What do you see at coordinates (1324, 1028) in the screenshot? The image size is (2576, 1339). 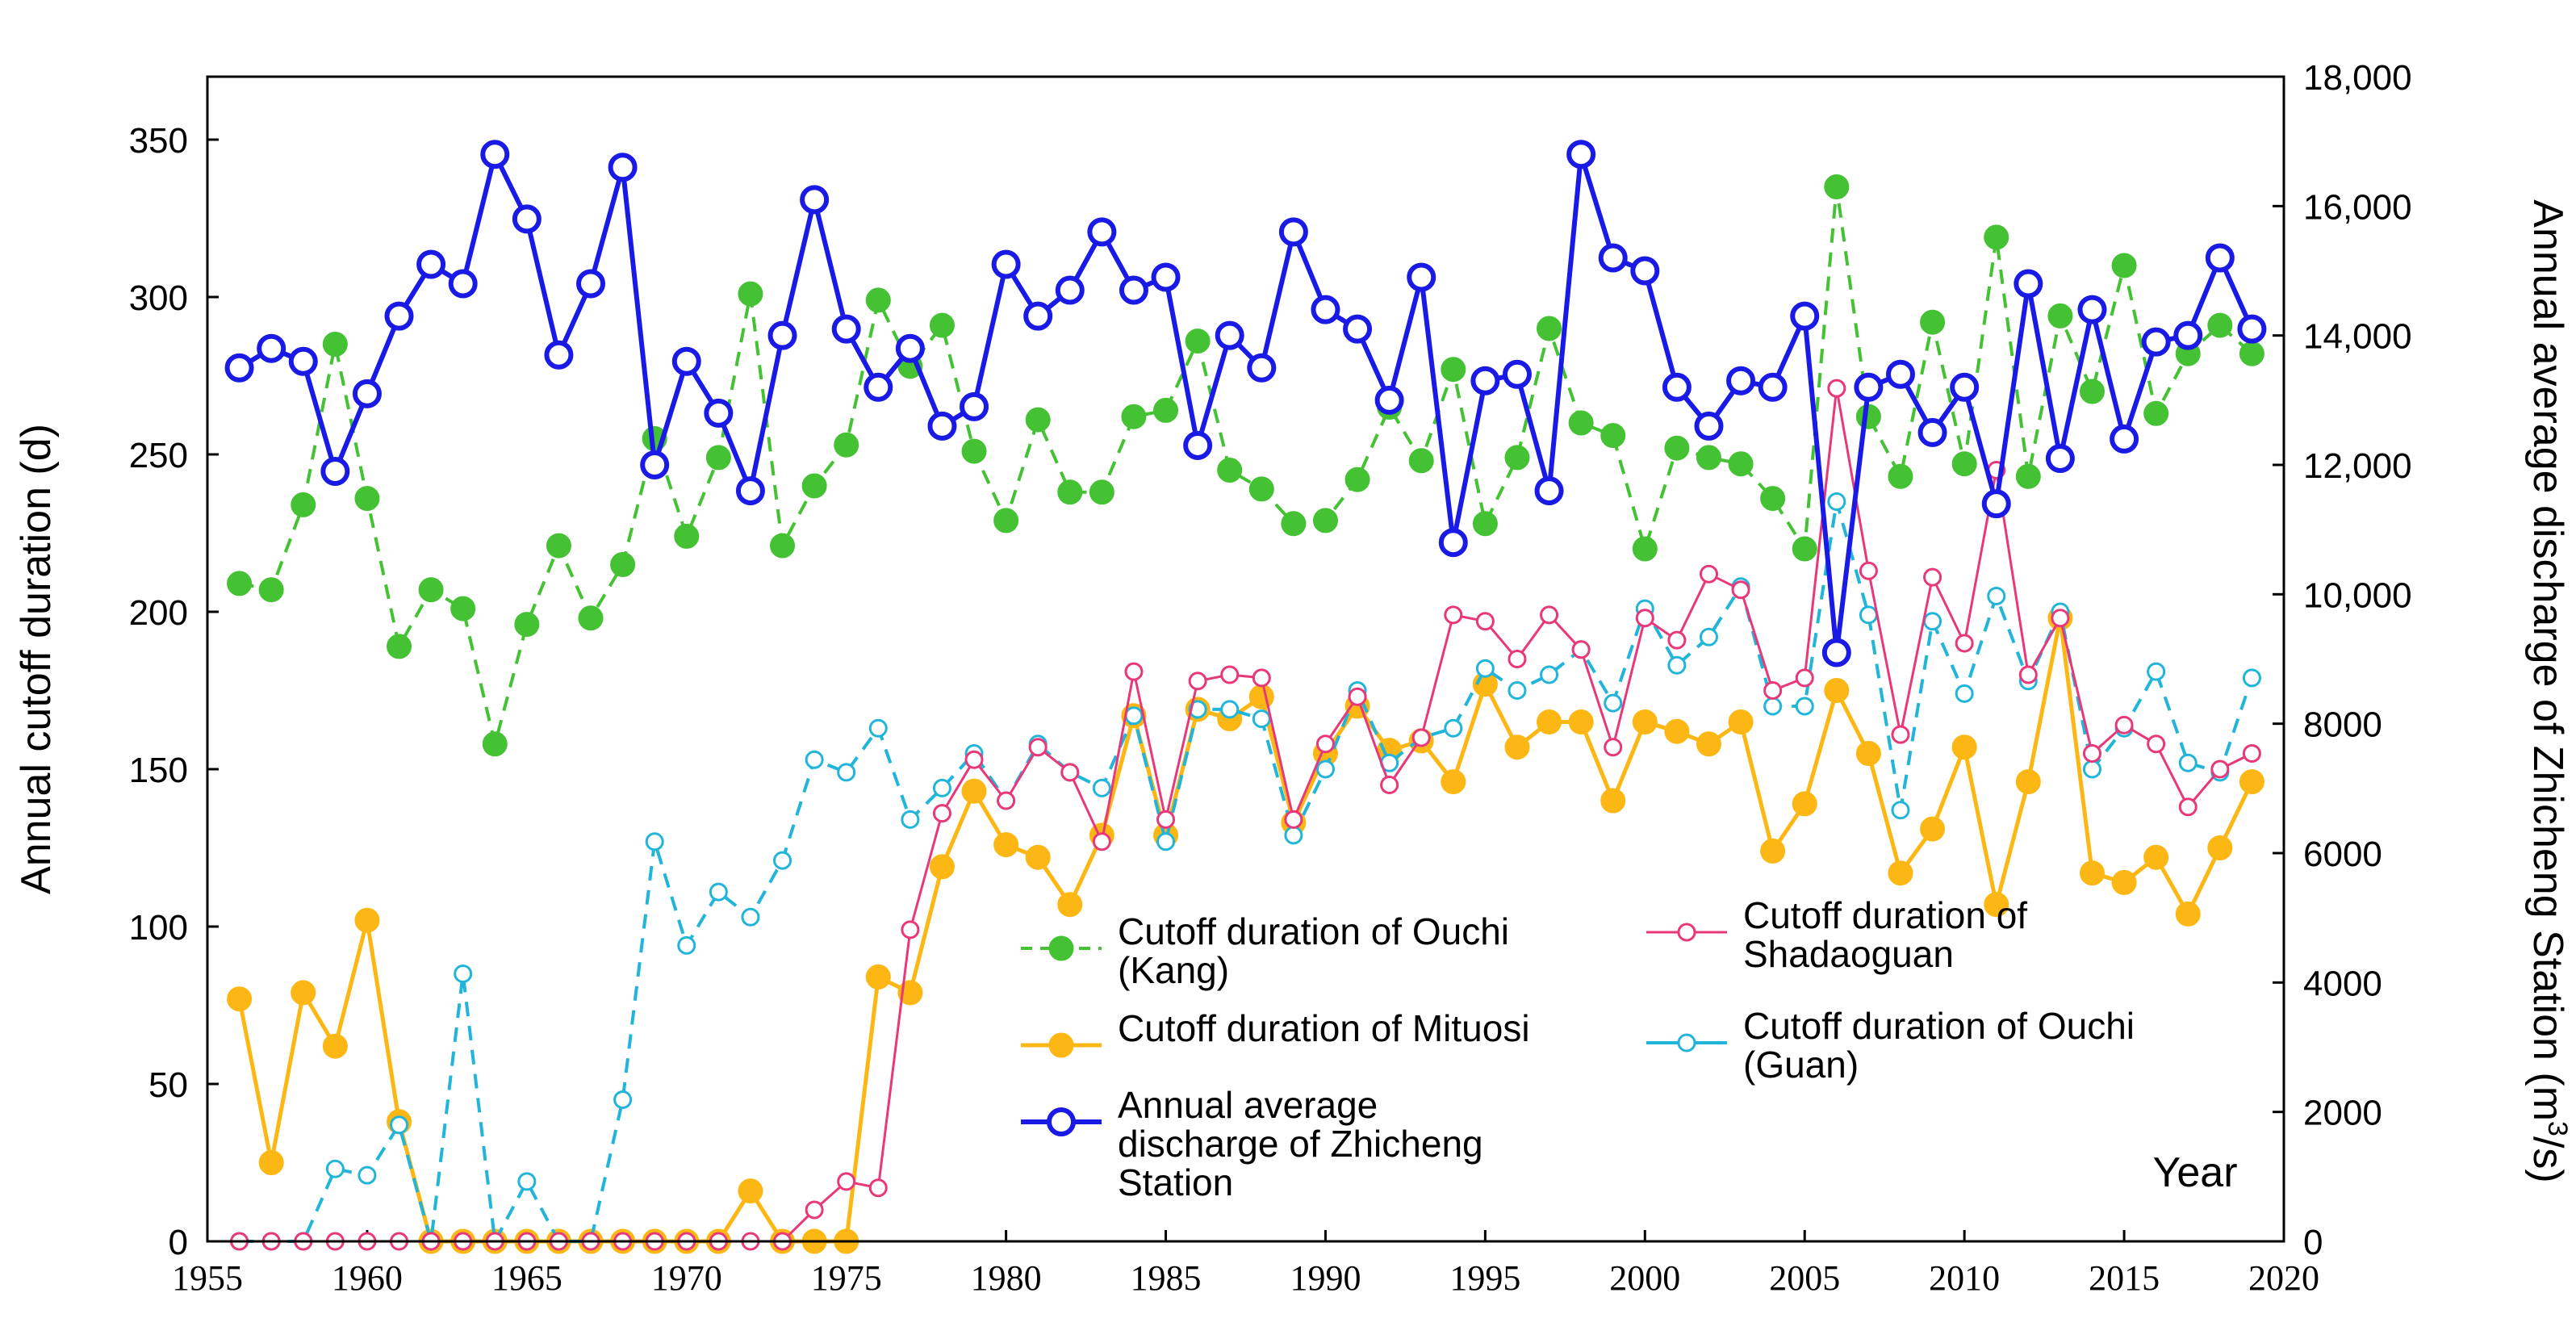 I see `legend-label: Cutoff duration of Mituosi` at bounding box center [1324, 1028].